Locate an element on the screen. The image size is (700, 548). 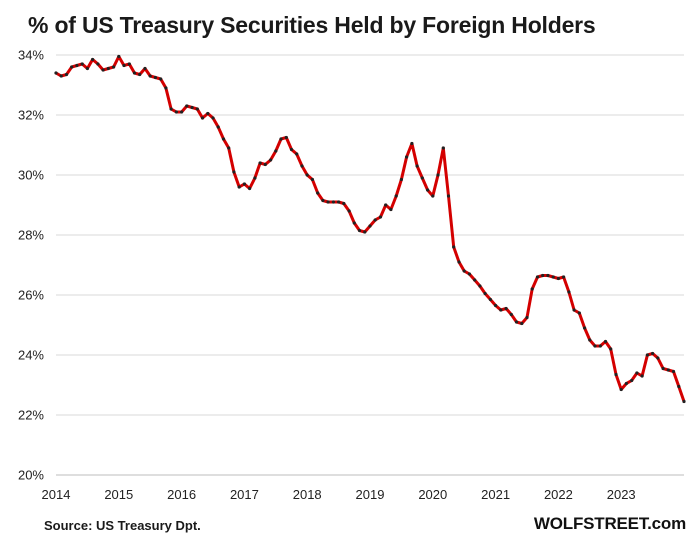
x-tick-label: 2022 is located at coordinates (558, 494).